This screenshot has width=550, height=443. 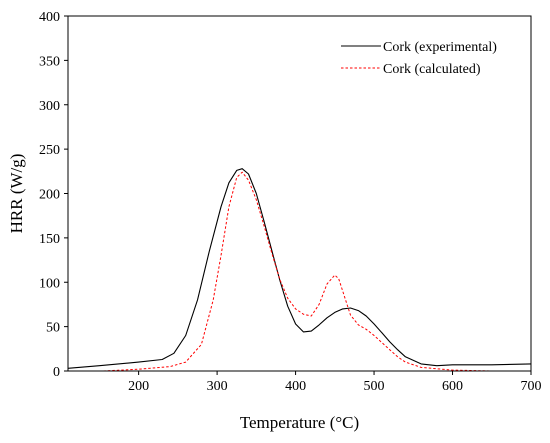 What do you see at coordinates (374, 386) in the screenshot?
I see `x-tick-label: 500` at bounding box center [374, 386].